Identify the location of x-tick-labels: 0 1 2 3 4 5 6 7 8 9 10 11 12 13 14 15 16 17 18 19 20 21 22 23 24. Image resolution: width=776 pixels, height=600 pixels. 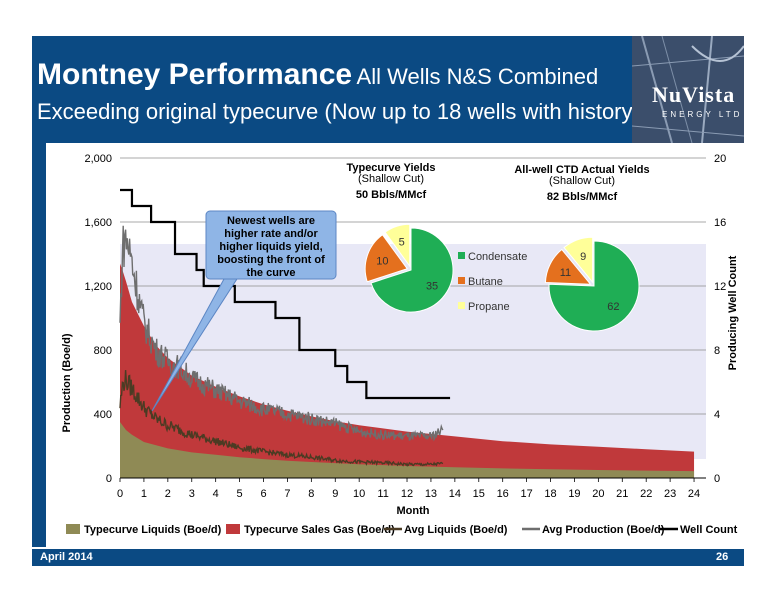
(408, 489).